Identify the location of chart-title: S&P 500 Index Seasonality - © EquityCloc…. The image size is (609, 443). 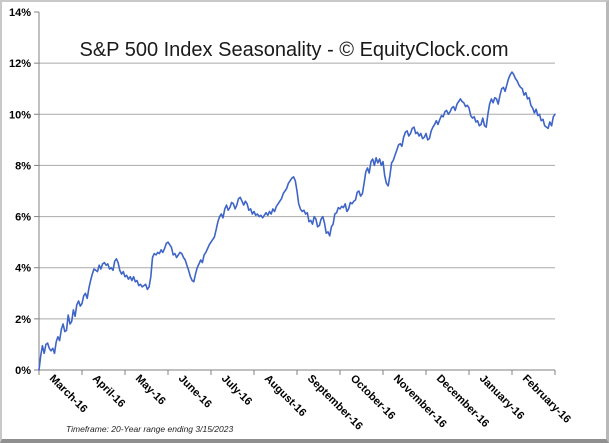
(293, 50).